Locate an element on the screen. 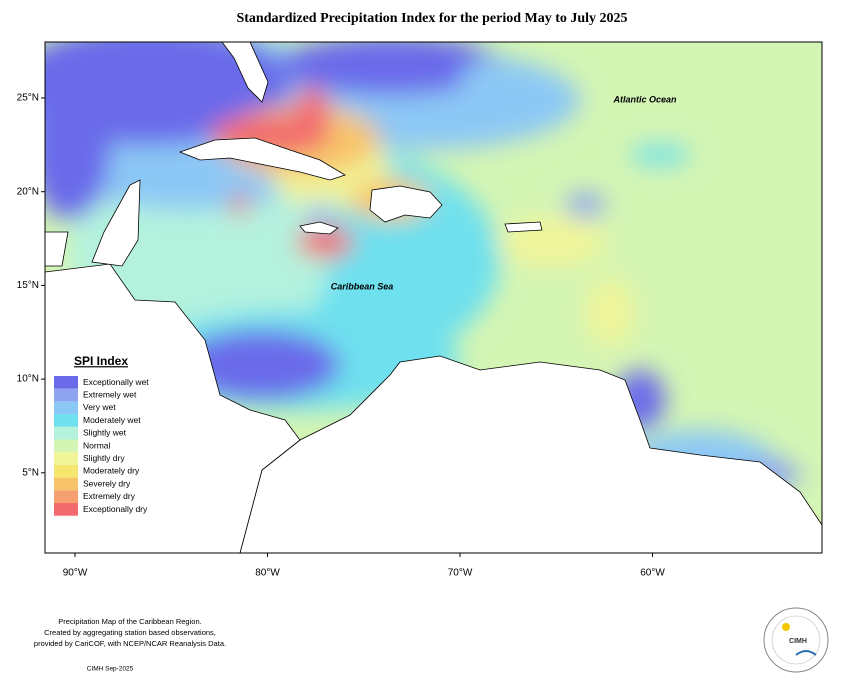  yucatan is located at coordinates (116, 223).